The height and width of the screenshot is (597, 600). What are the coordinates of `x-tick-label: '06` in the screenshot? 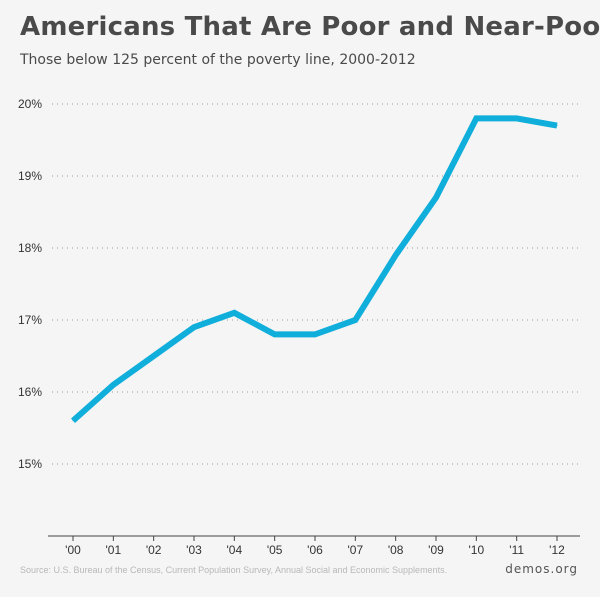 It's located at (315, 550).